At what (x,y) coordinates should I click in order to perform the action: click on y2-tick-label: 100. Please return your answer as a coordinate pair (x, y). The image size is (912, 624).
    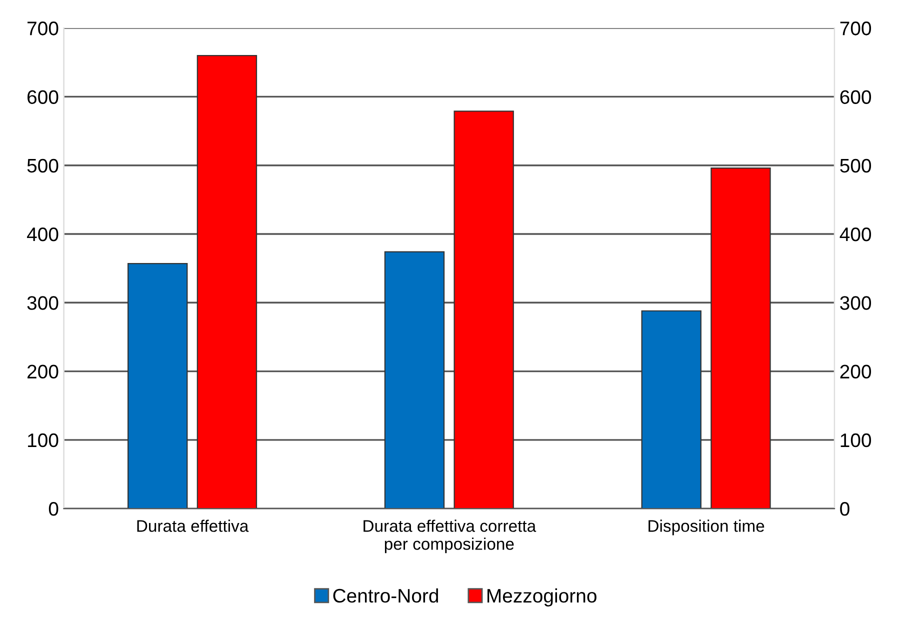
    Looking at the image, I should click on (856, 440).